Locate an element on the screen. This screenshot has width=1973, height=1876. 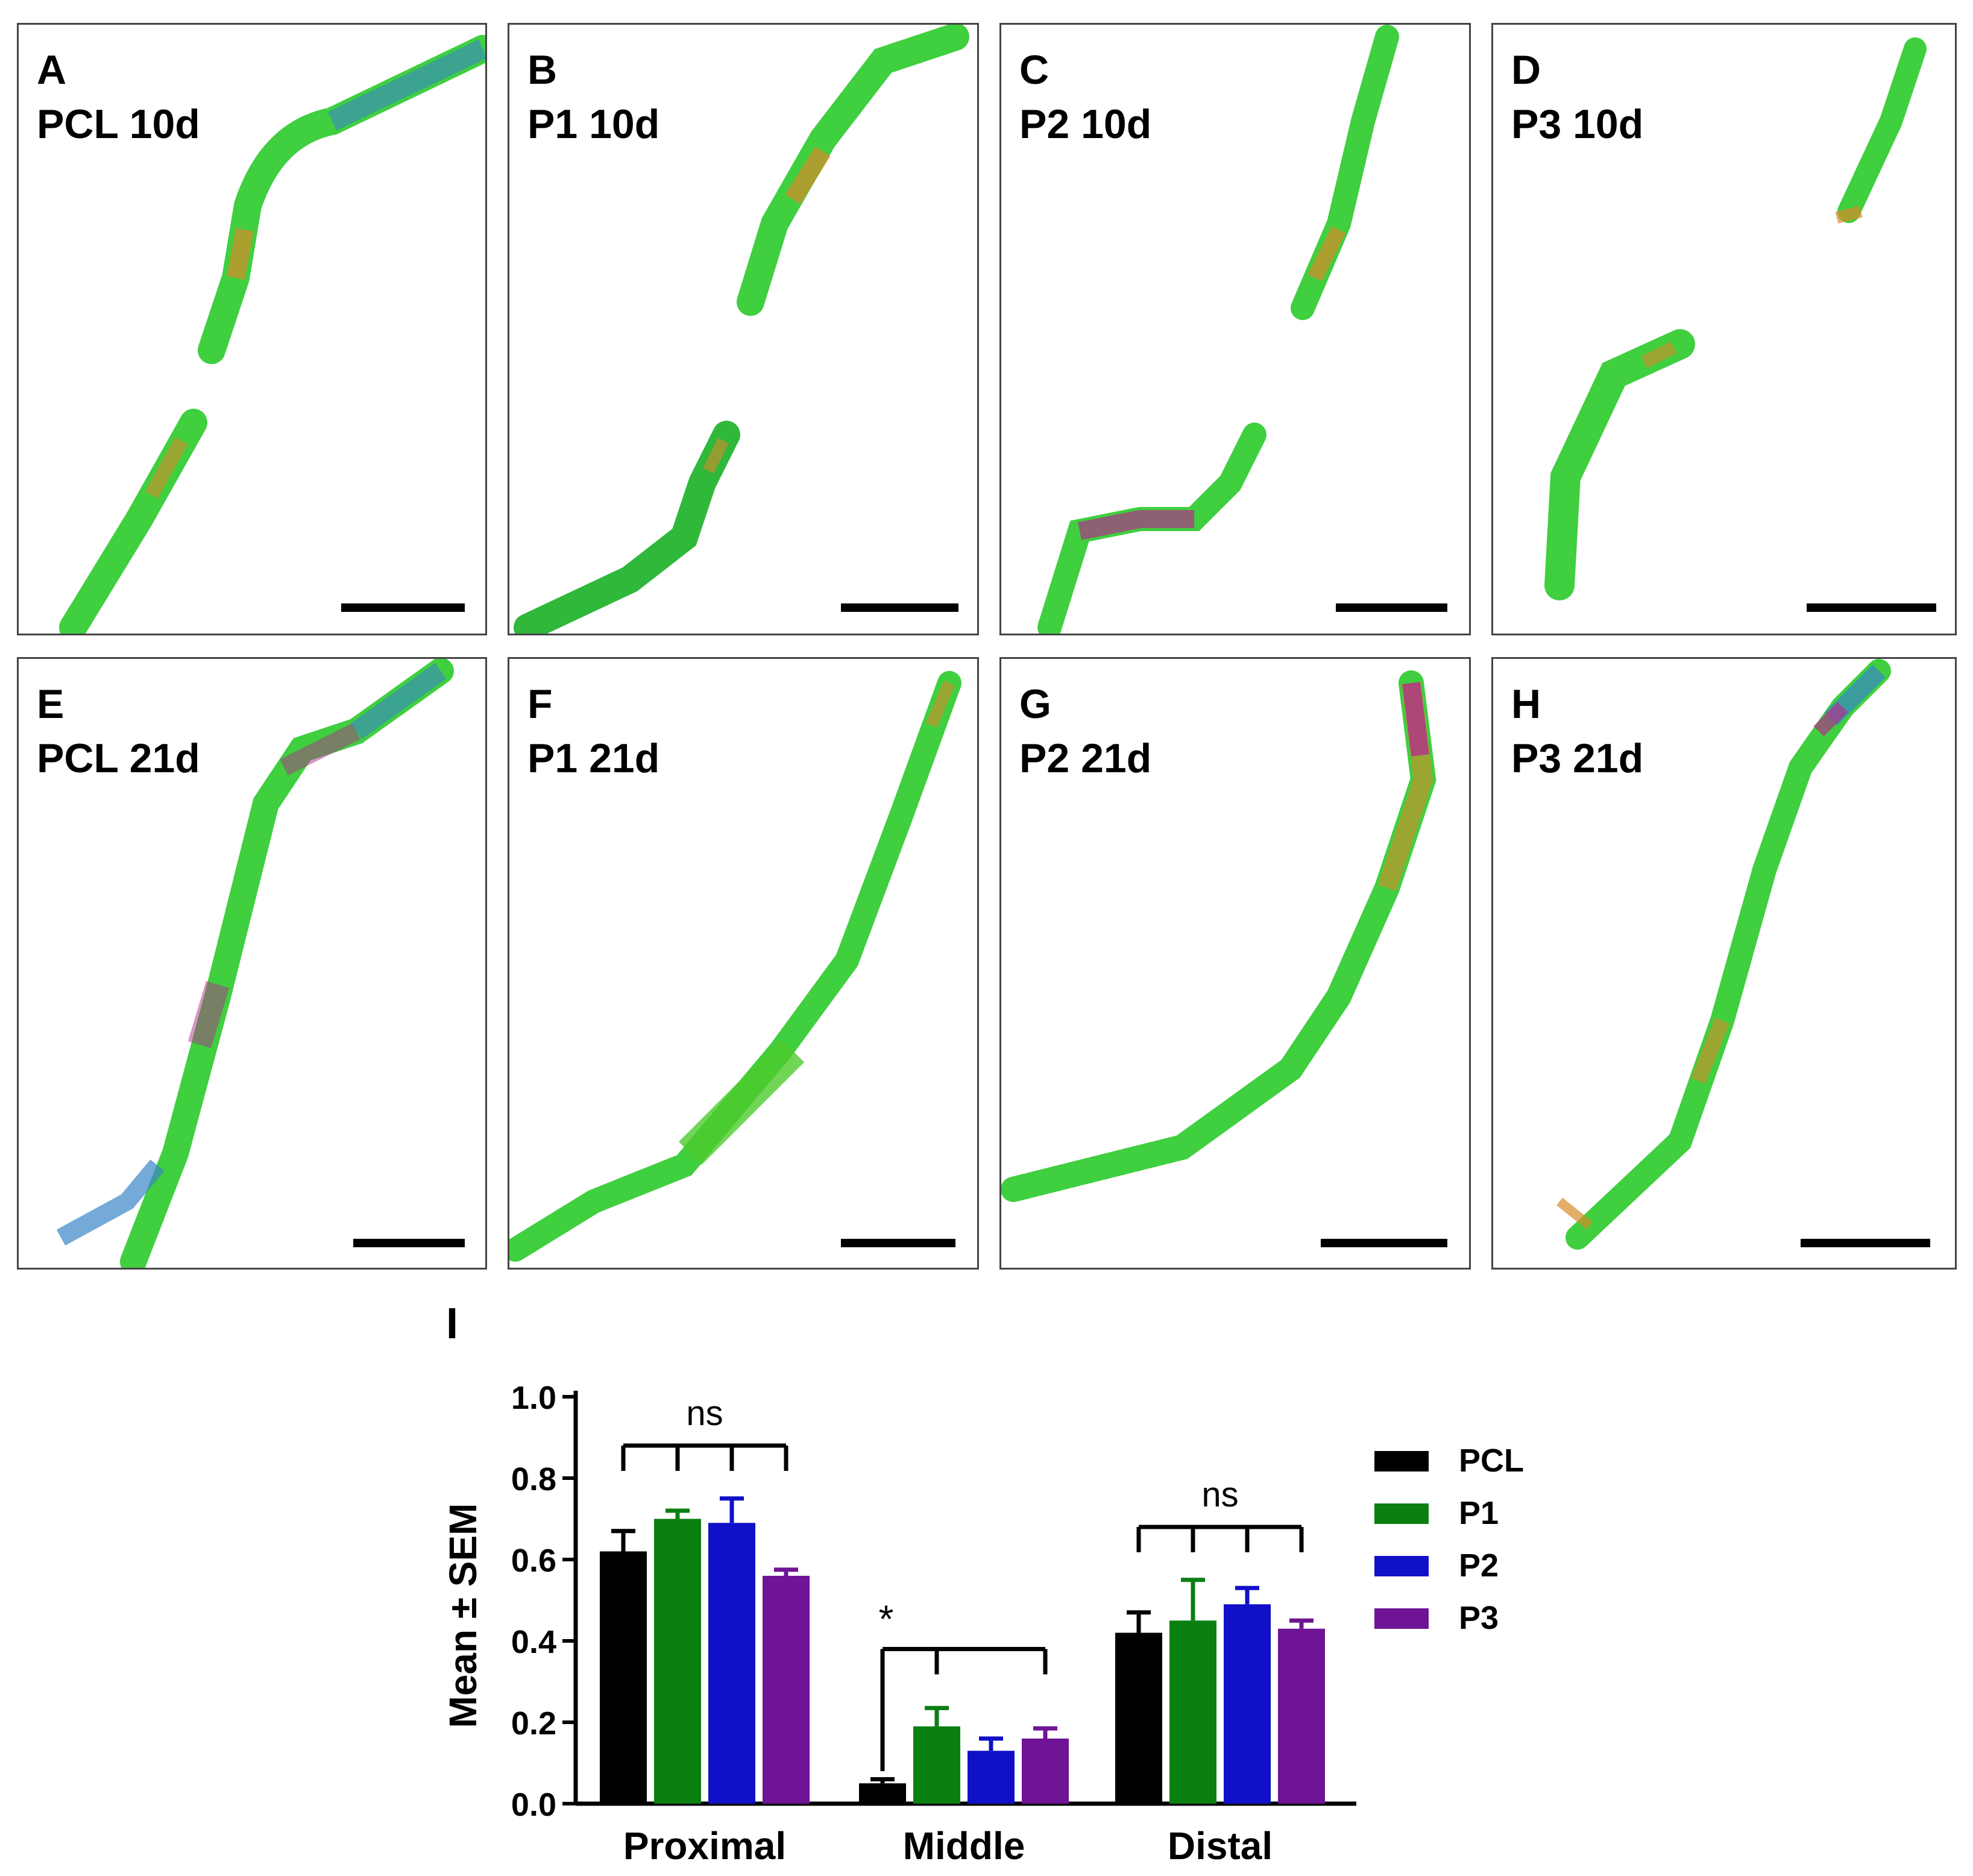
legend-swatch-p1 is located at coordinates (1401, 1514).